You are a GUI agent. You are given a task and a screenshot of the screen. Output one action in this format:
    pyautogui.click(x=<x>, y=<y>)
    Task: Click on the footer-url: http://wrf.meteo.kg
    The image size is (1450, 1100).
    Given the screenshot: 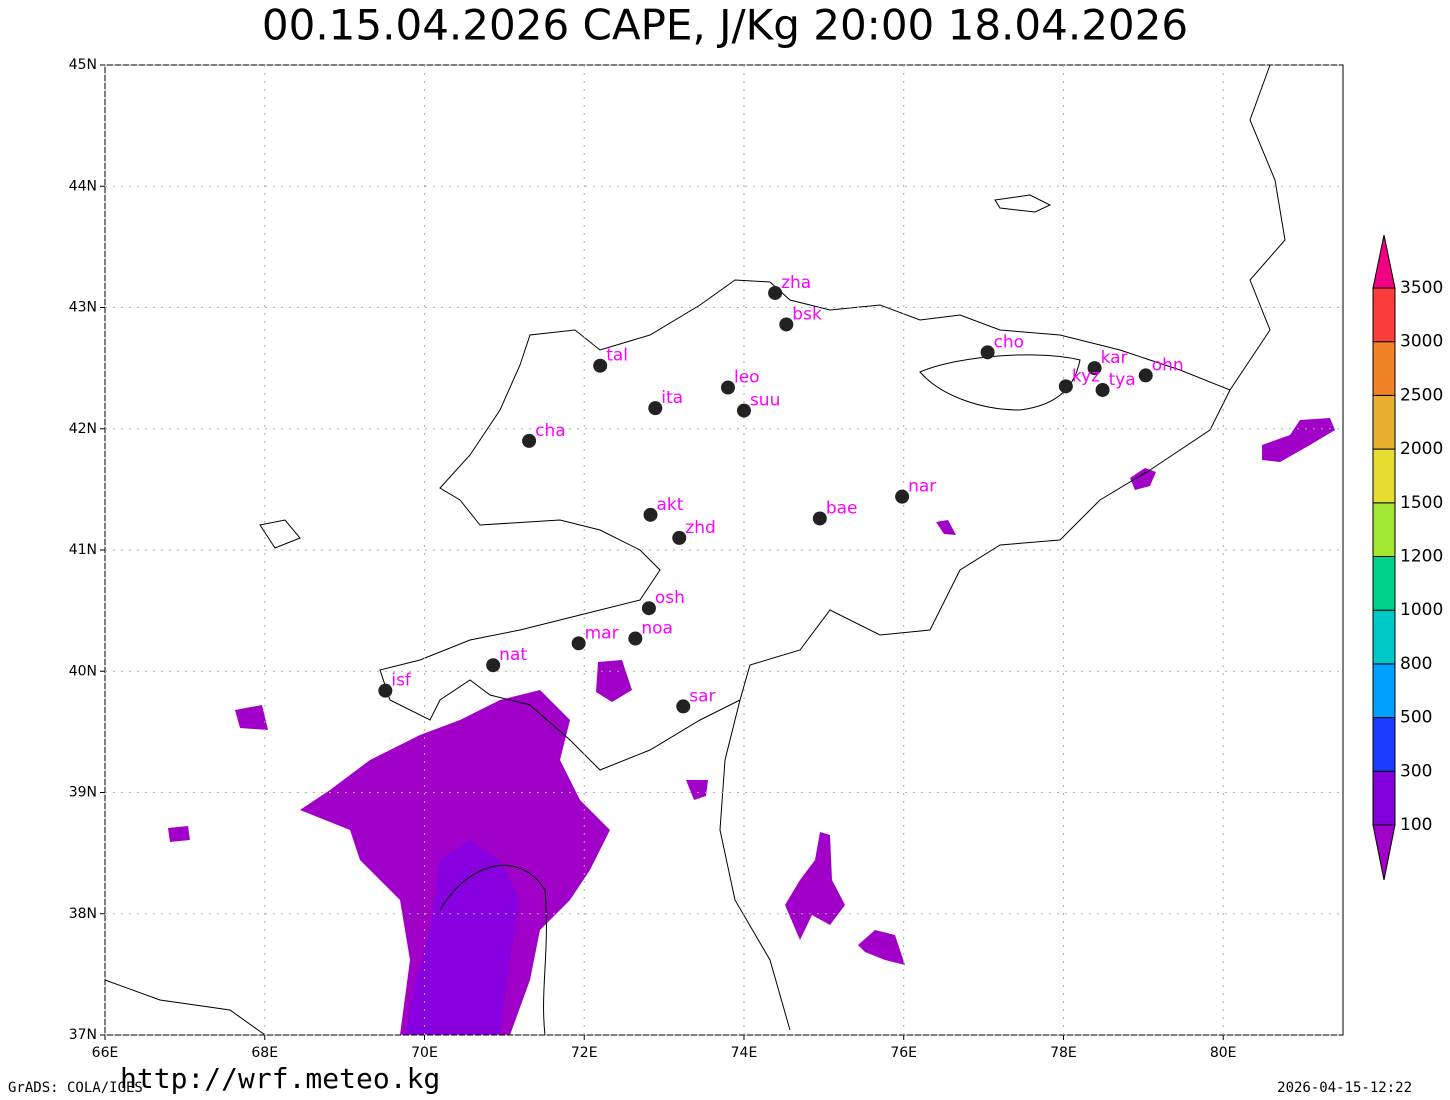 What is the action you would take?
    pyautogui.click(x=280, y=1078)
    